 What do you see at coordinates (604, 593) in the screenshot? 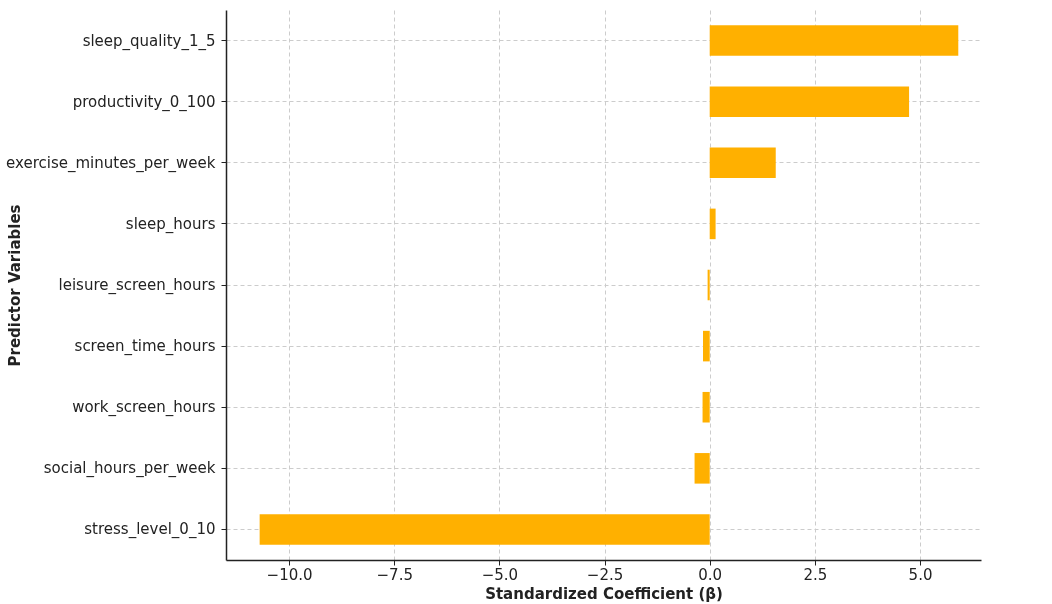
I see `x-axis-title: Standardized Coefficient (β)` at bounding box center [604, 593].